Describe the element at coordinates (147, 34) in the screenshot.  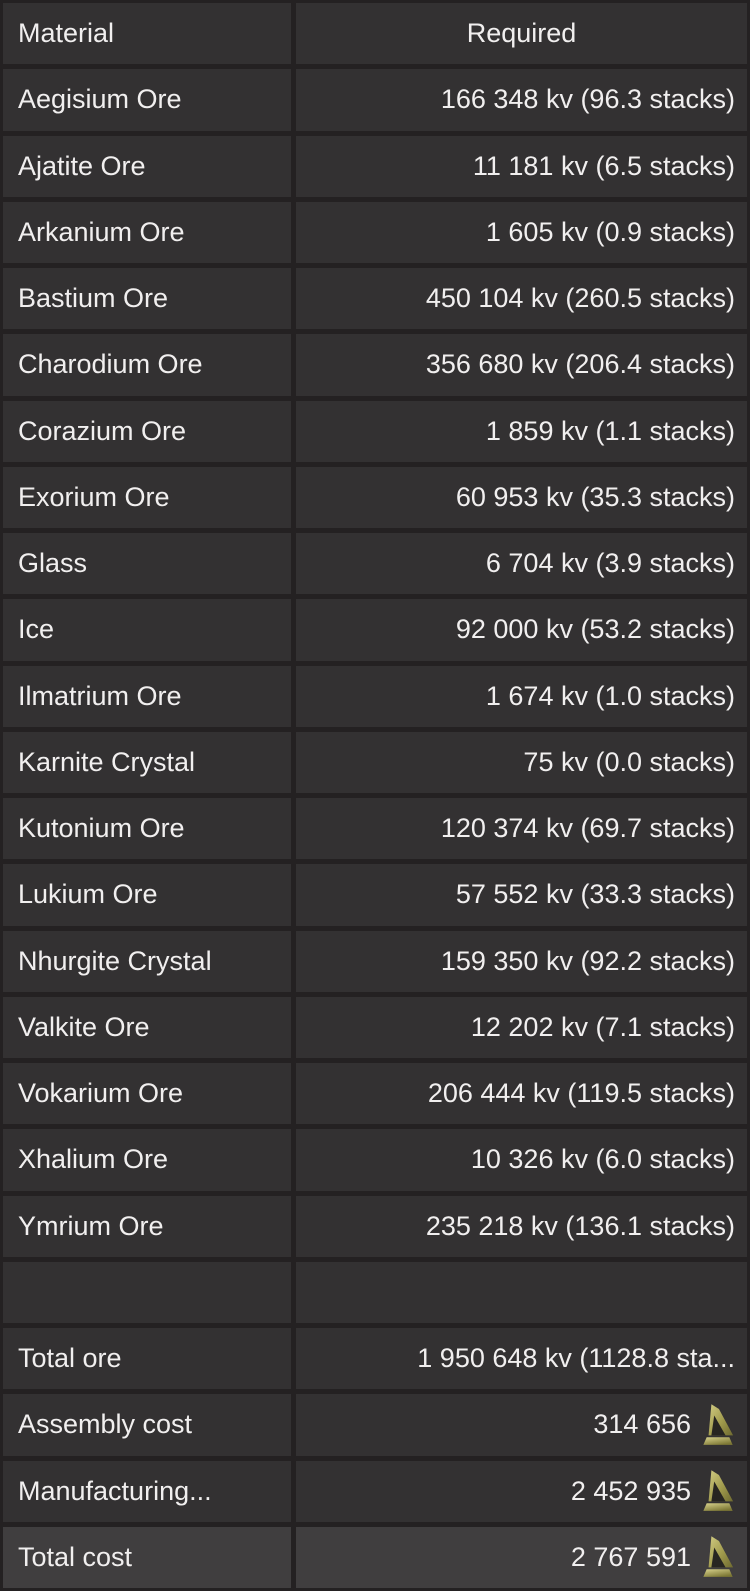
I see `column-header-material: Material` at that location.